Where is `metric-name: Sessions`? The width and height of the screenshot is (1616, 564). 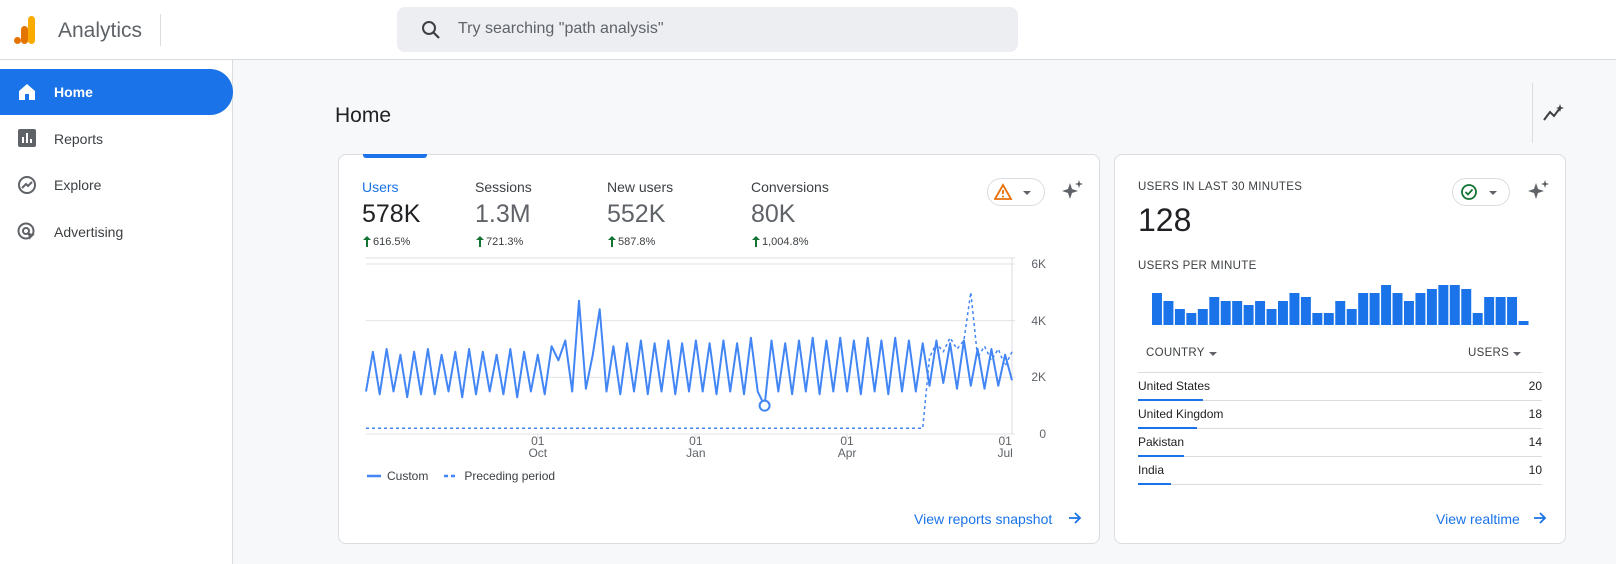 metric-name: Sessions is located at coordinates (503, 187).